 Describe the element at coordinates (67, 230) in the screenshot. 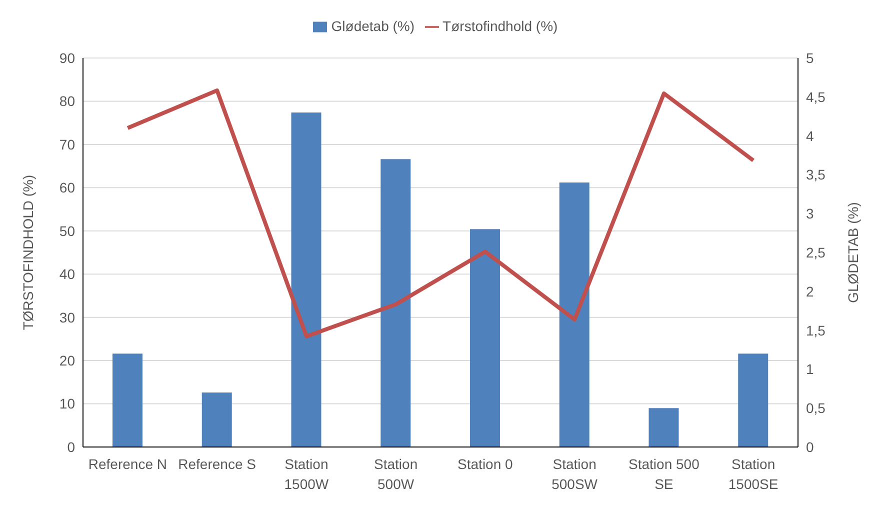

I see `y-tick-label: 50` at that location.